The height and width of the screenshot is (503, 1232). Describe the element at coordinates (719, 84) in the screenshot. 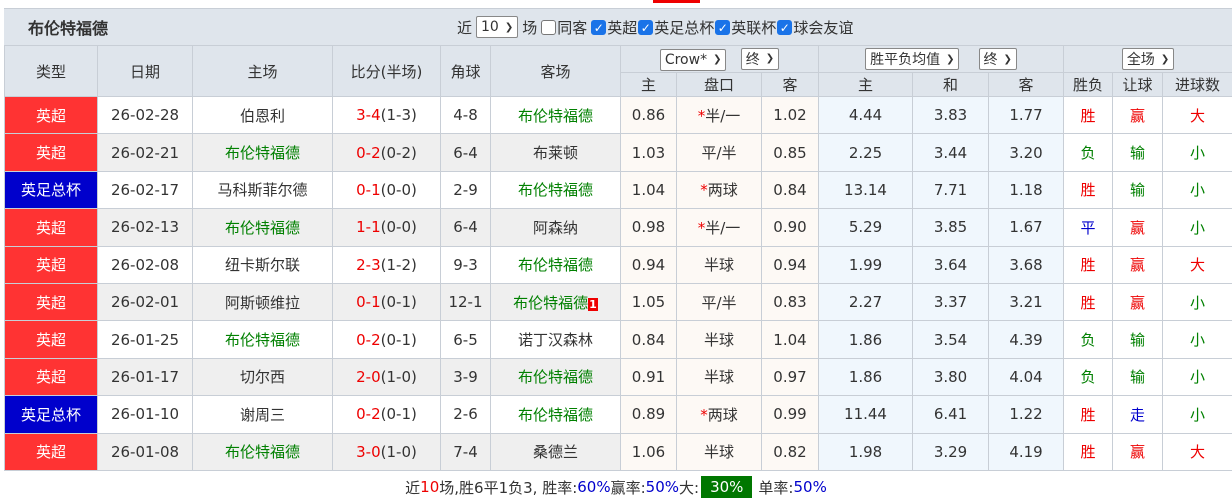

I see `col-ah-line: 盘口` at that location.